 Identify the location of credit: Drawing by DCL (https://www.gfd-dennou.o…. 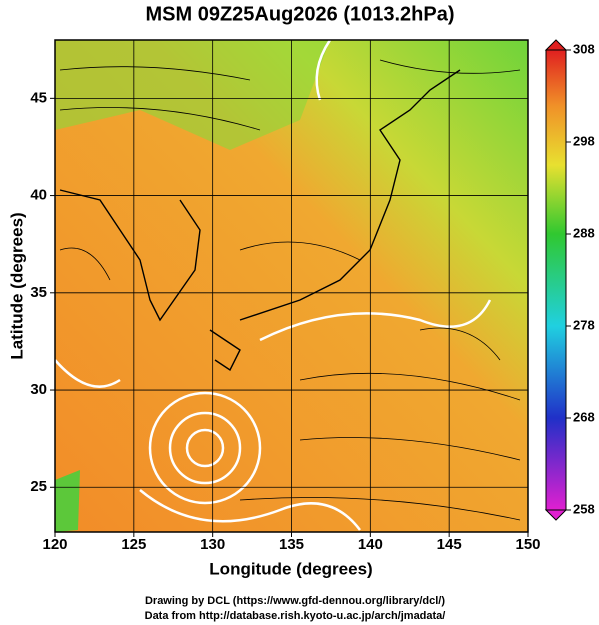
(295, 601).